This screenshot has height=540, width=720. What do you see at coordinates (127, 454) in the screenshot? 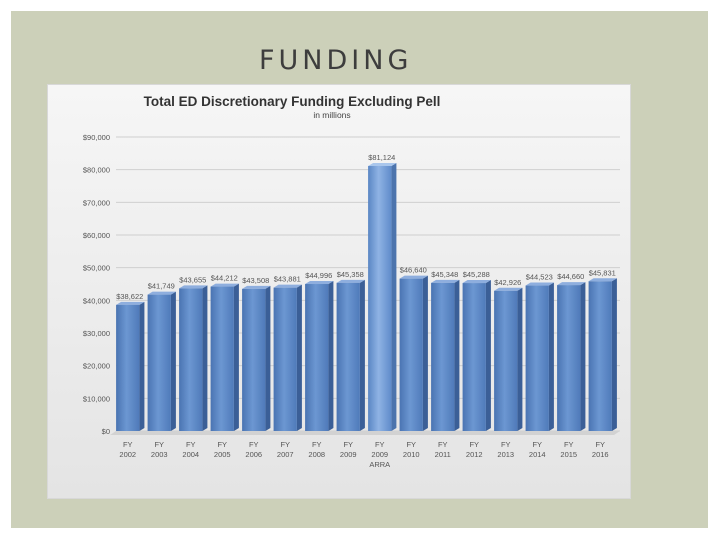
I see `x-tick-label: 2002` at bounding box center [127, 454].